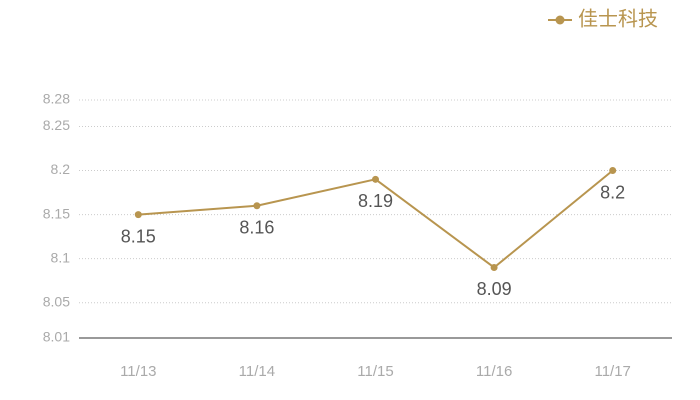 This screenshot has height=400, width=700. What do you see at coordinates (56, 337) in the screenshot?
I see `y-tick-label: 8.01` at bounding box center [56, 337].